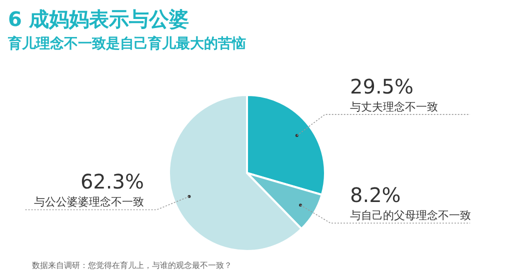 The width and height of the screenshot is (515, 278). What do you see at coordinates (126, 43) in the screenshot?
I see `chart-subtitle: 育儿理念不一致是自己育儿最大的苦恼` at bounding box center [126, 43].